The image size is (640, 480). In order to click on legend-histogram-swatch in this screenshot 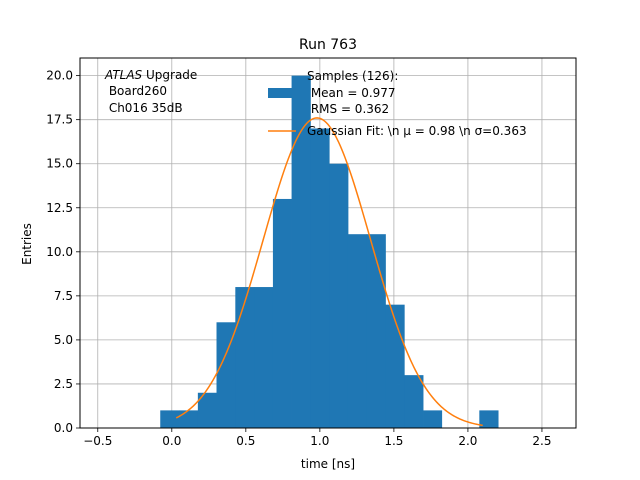, I will do `click(282, 93)`.